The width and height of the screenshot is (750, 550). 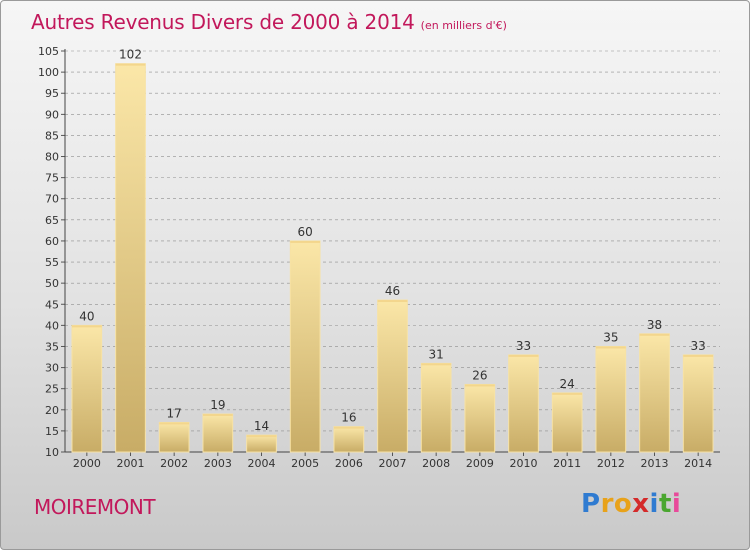 I want to click on value-label-2008: 31, so click(x=436, y=354).